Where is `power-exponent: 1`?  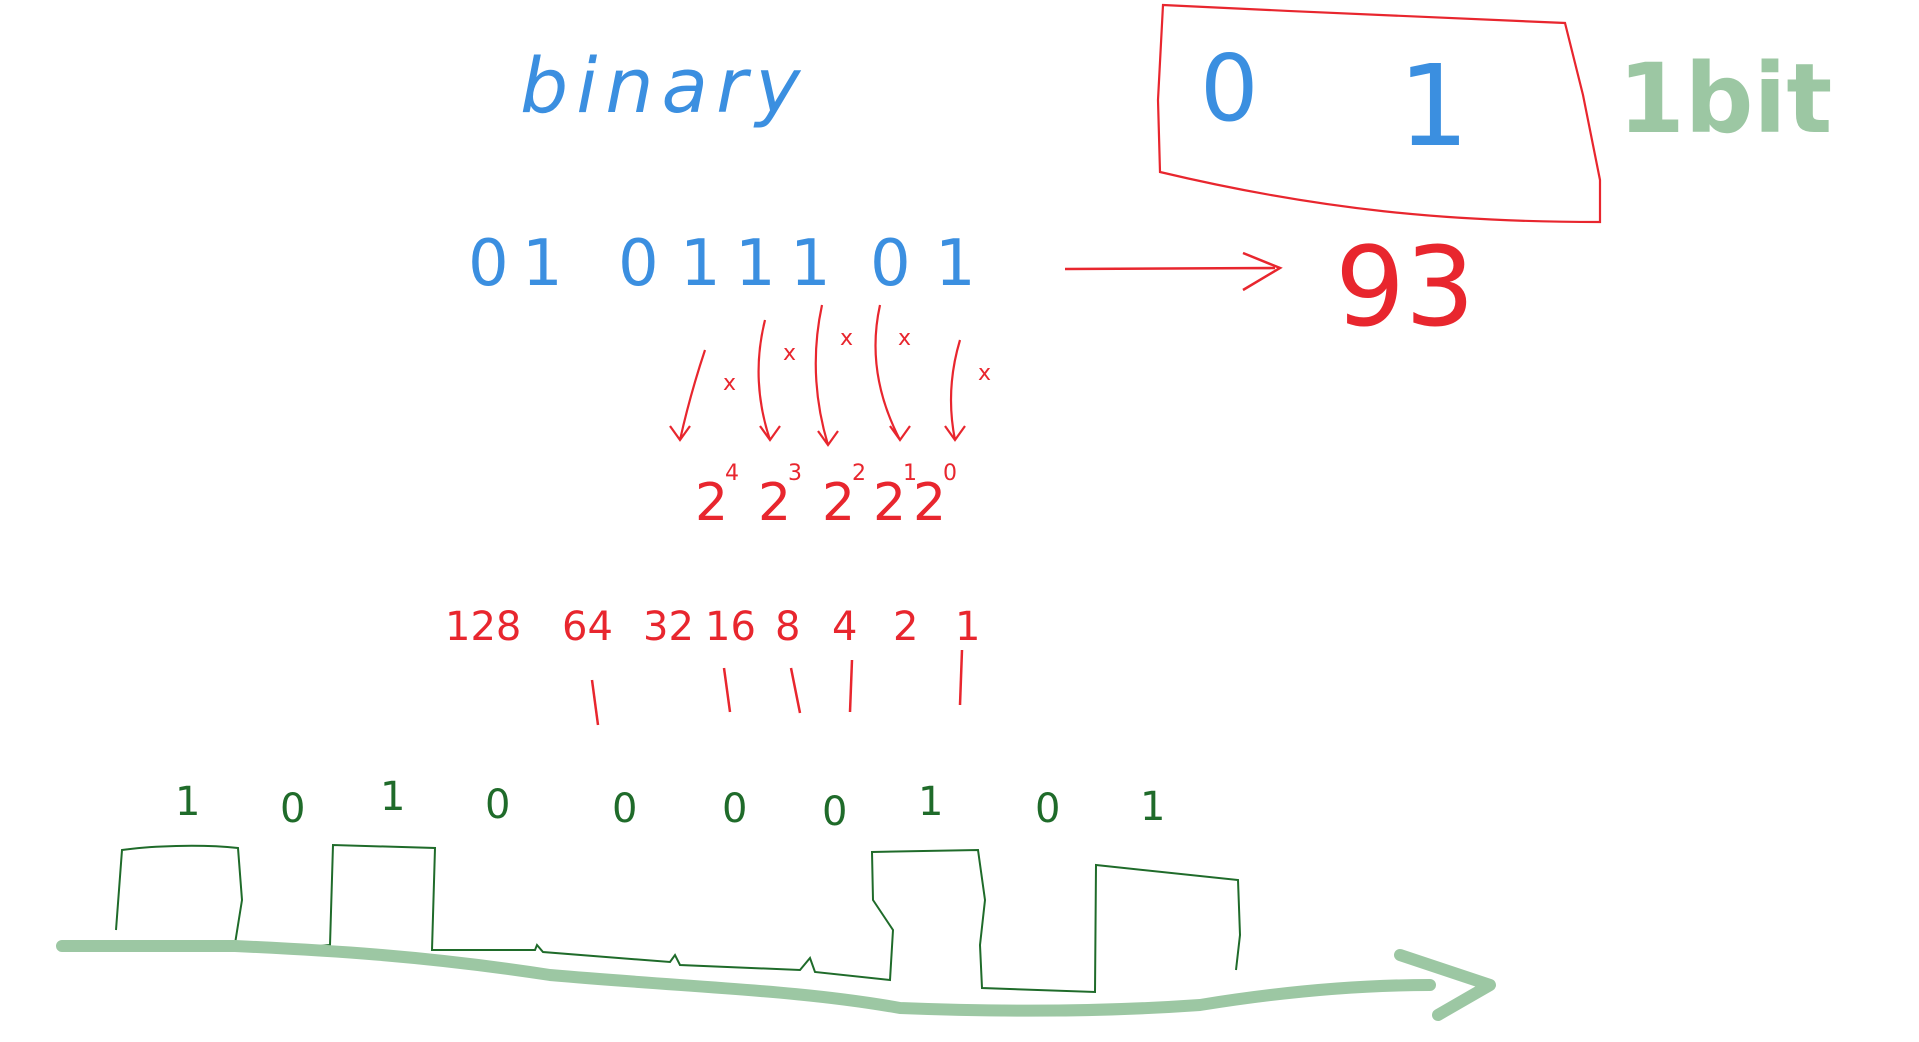
power-exponent: 1 is located at coordinates (910, 473).